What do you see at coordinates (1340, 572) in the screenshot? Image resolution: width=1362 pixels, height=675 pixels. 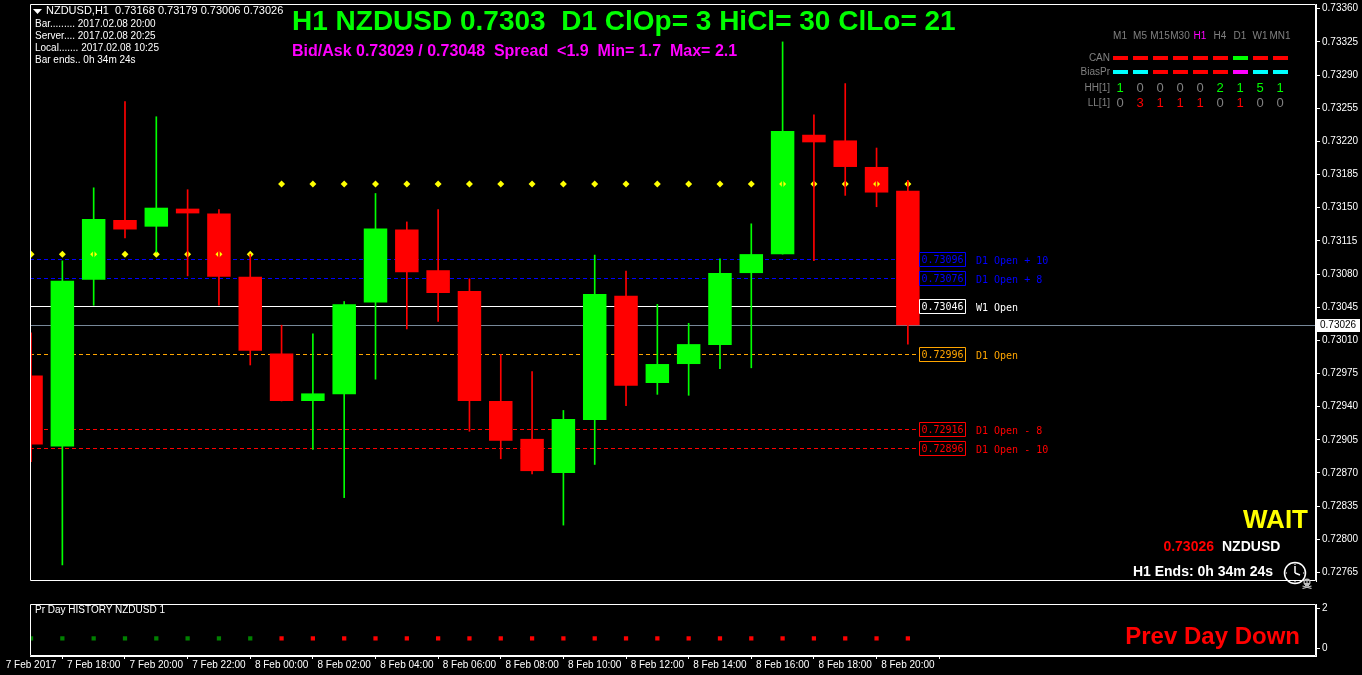 I see `y-tick-label: 0.72765` at bounding box center [1340, 572].